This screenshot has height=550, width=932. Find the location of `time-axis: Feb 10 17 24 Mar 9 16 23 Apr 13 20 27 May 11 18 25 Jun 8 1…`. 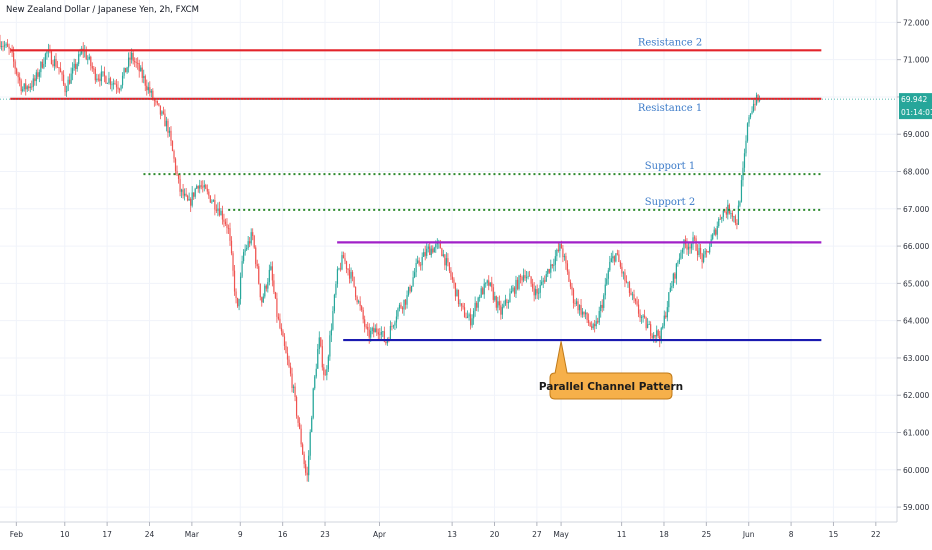

time-axis: Feb 10 17 24 Mar 9 16 23 Apr 13 20 27 May 11 18 25 Jun 8 1… is located at coordinates (445, 530).